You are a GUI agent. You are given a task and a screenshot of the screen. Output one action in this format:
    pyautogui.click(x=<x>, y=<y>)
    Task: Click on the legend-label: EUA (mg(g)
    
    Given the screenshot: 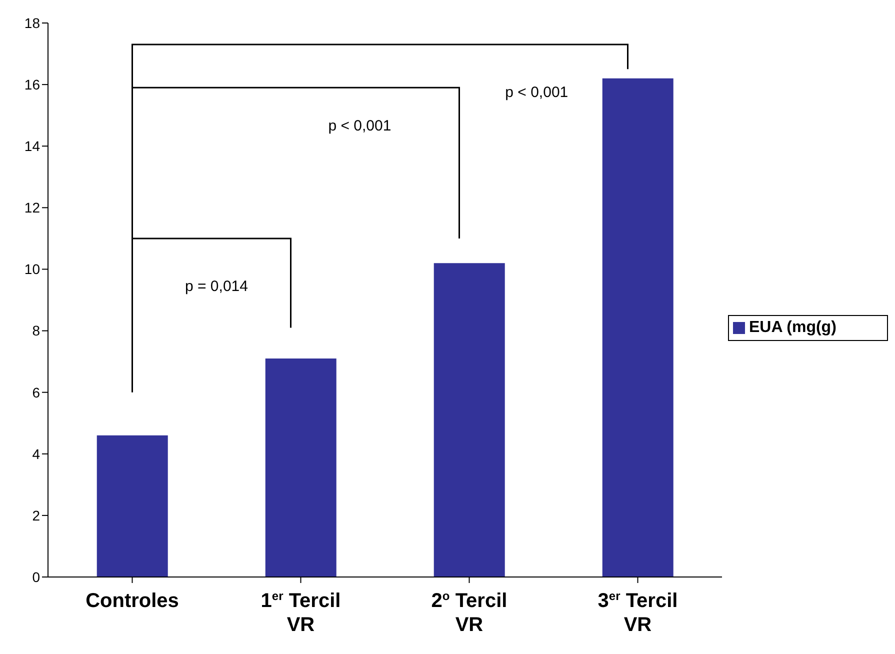 What is the action you would take?
    pyautogui.click(x=792, y=327)
    